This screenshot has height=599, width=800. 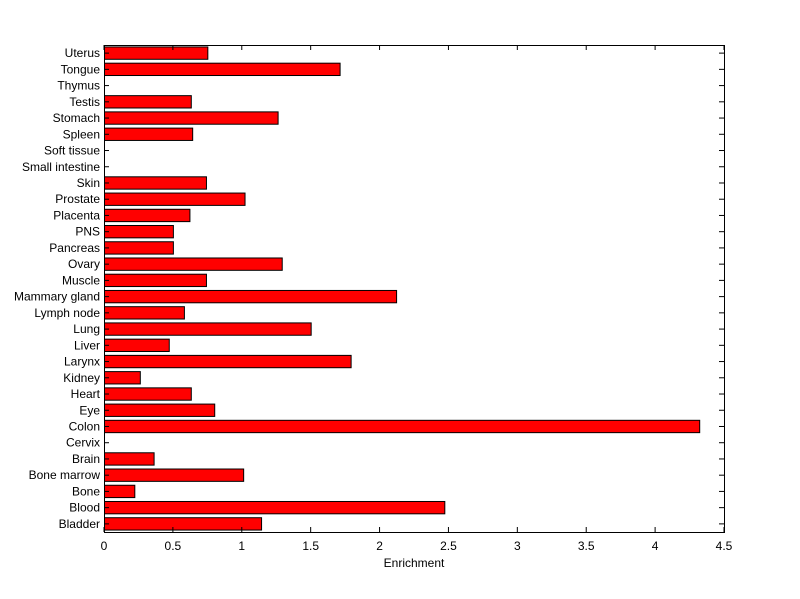 What do you see at coordinates (275, 507) in the screenshot?
I see `bar-blood` at bounding box center [275, 507].